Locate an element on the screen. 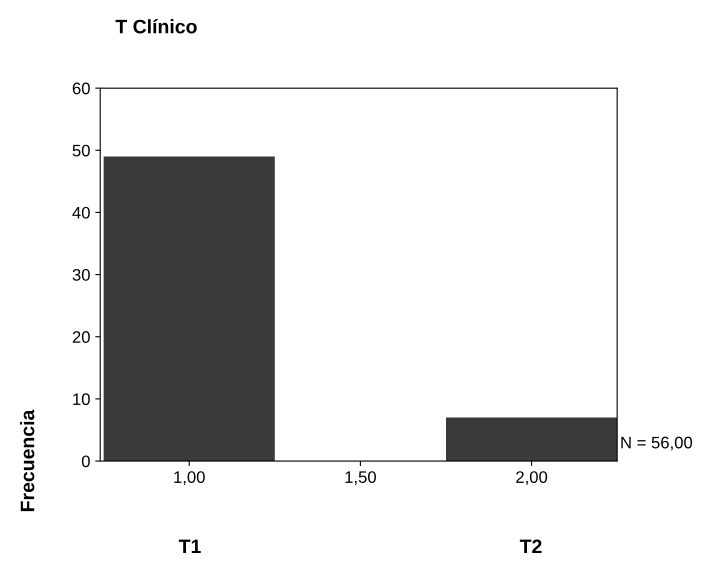 This screenshot has height=565, width=721. y-tick-label: 60 is located at coordinates (81, 88).